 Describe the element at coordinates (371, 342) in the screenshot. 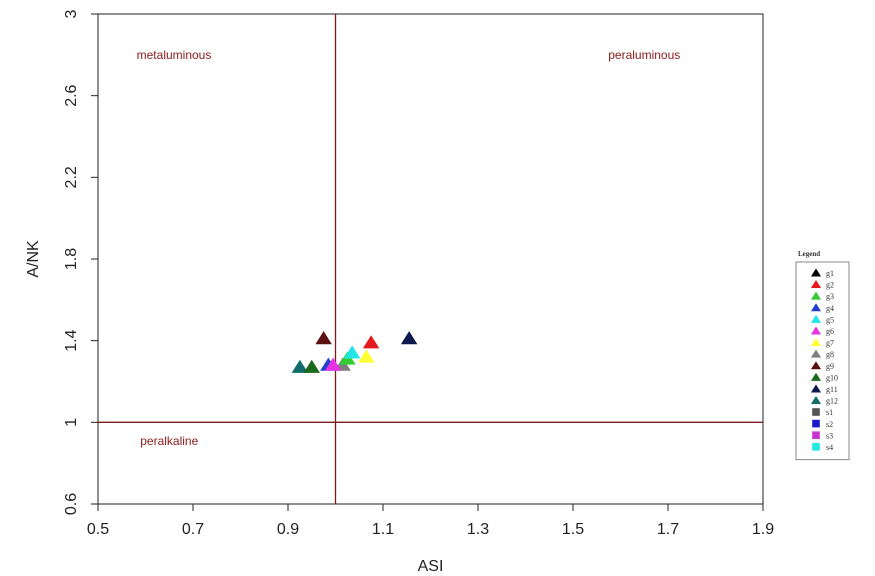

I see `data-point-g2` at that location.